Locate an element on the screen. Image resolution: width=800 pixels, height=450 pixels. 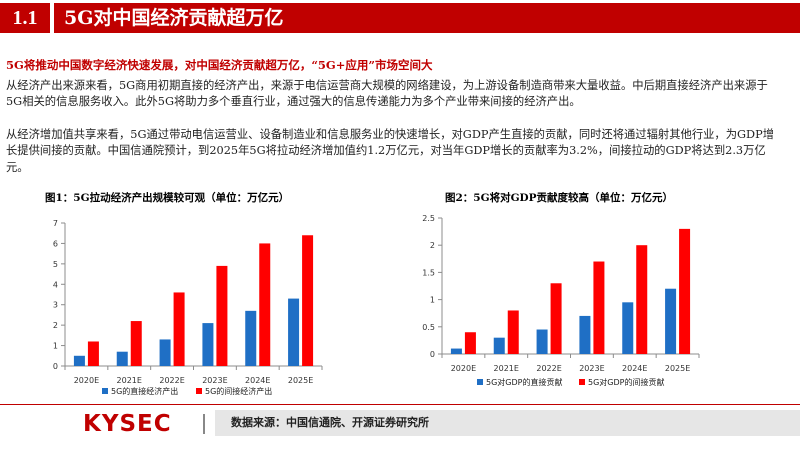
legend-label-0: 5G对GDP的直接贡献 is located at coordinates (524, 382).